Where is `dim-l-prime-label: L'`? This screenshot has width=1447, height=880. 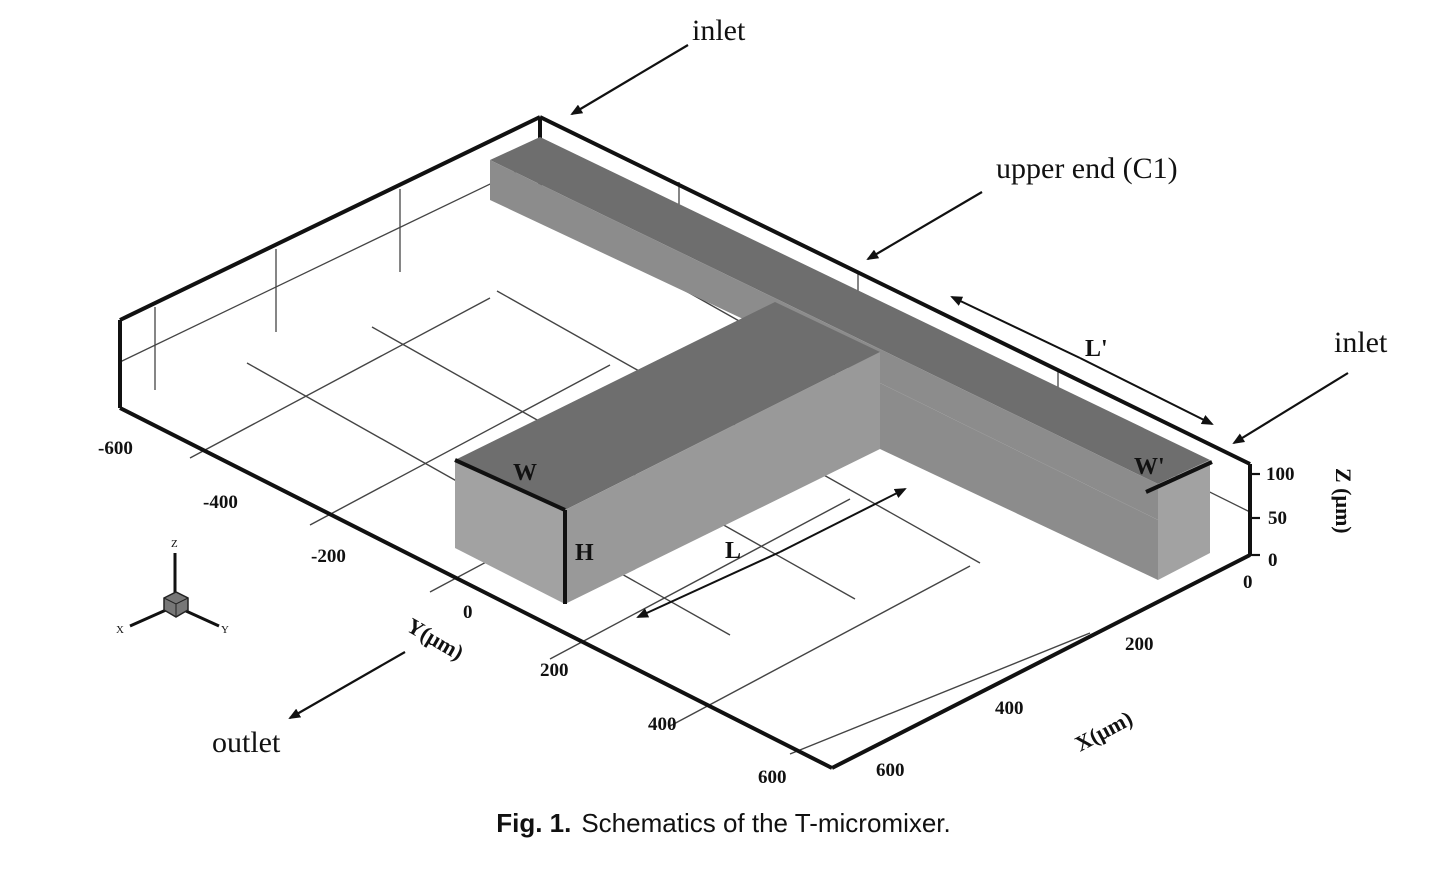
dim-l-prime-label: L' is located at coordinates (1096, 349).